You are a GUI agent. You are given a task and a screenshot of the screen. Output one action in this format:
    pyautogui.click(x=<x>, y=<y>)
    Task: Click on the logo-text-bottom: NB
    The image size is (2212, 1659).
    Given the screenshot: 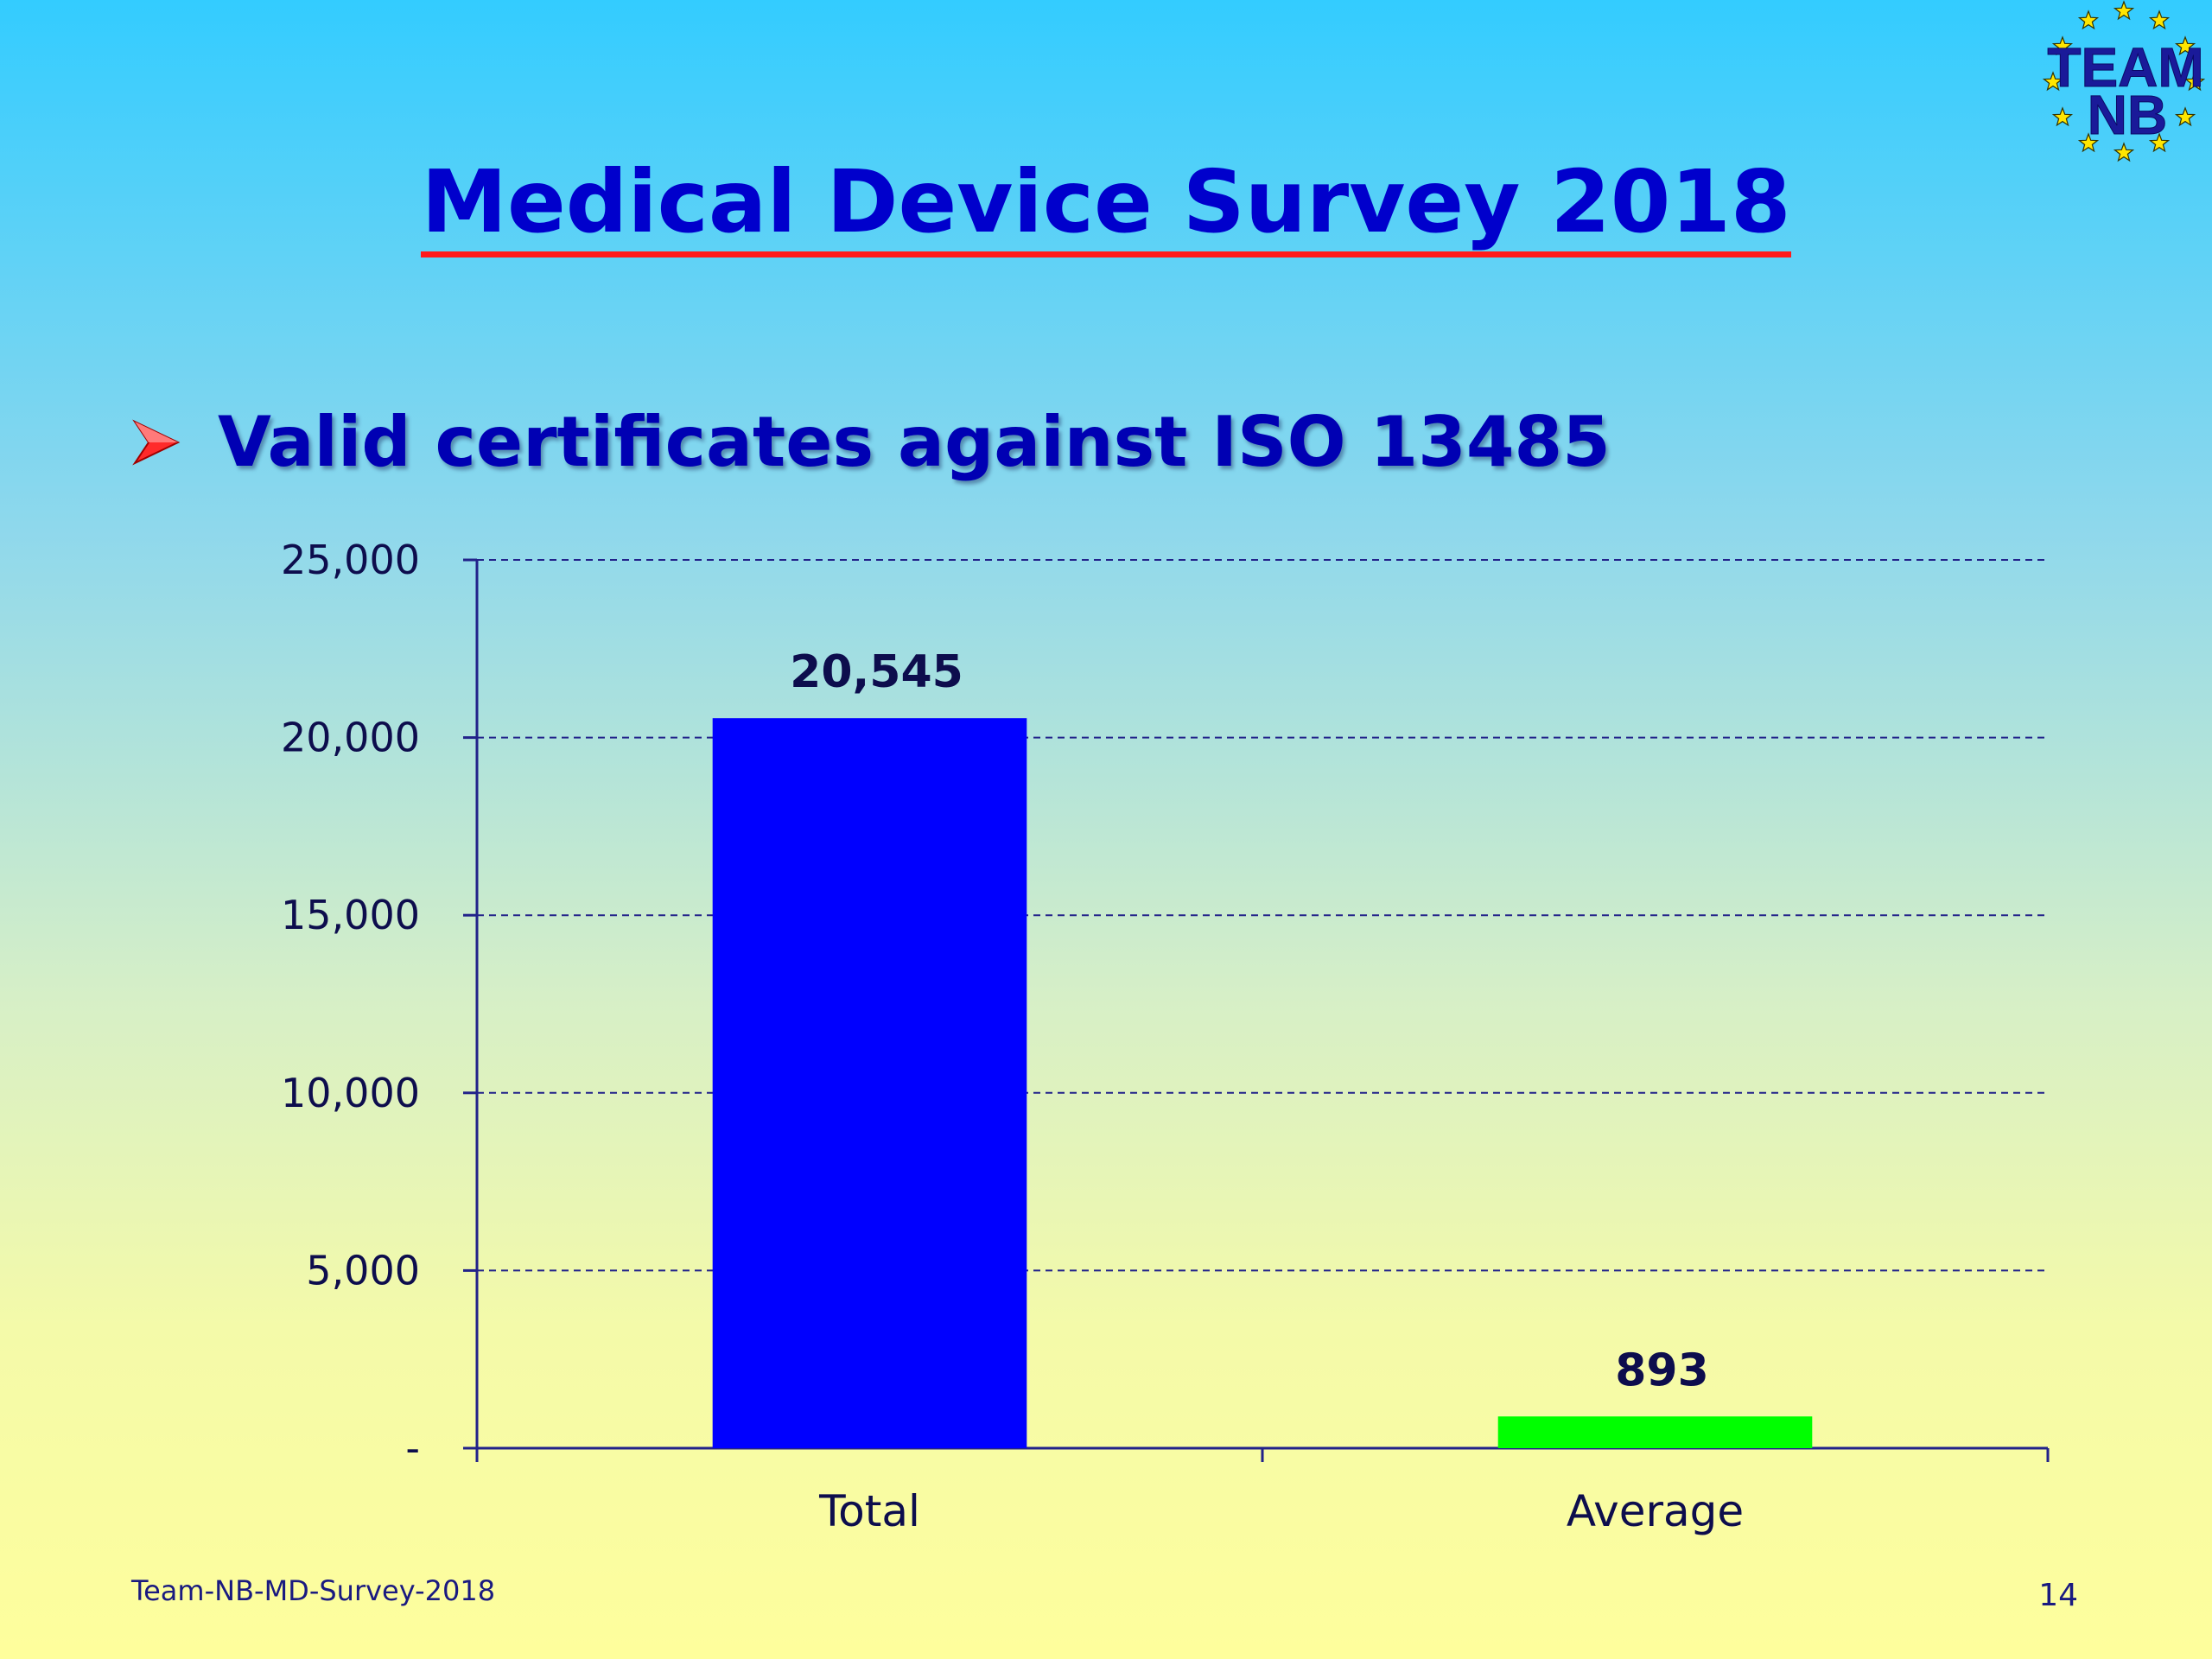 What is the action you would take?
    pyautogui.click(x=2127, y=115)
    